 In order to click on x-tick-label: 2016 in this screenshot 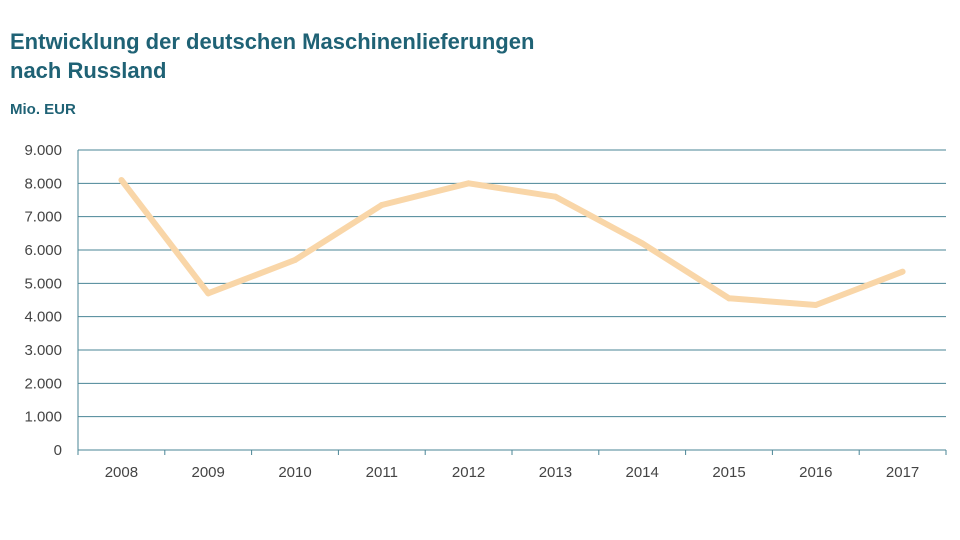, I will do `click(815, 472)`.